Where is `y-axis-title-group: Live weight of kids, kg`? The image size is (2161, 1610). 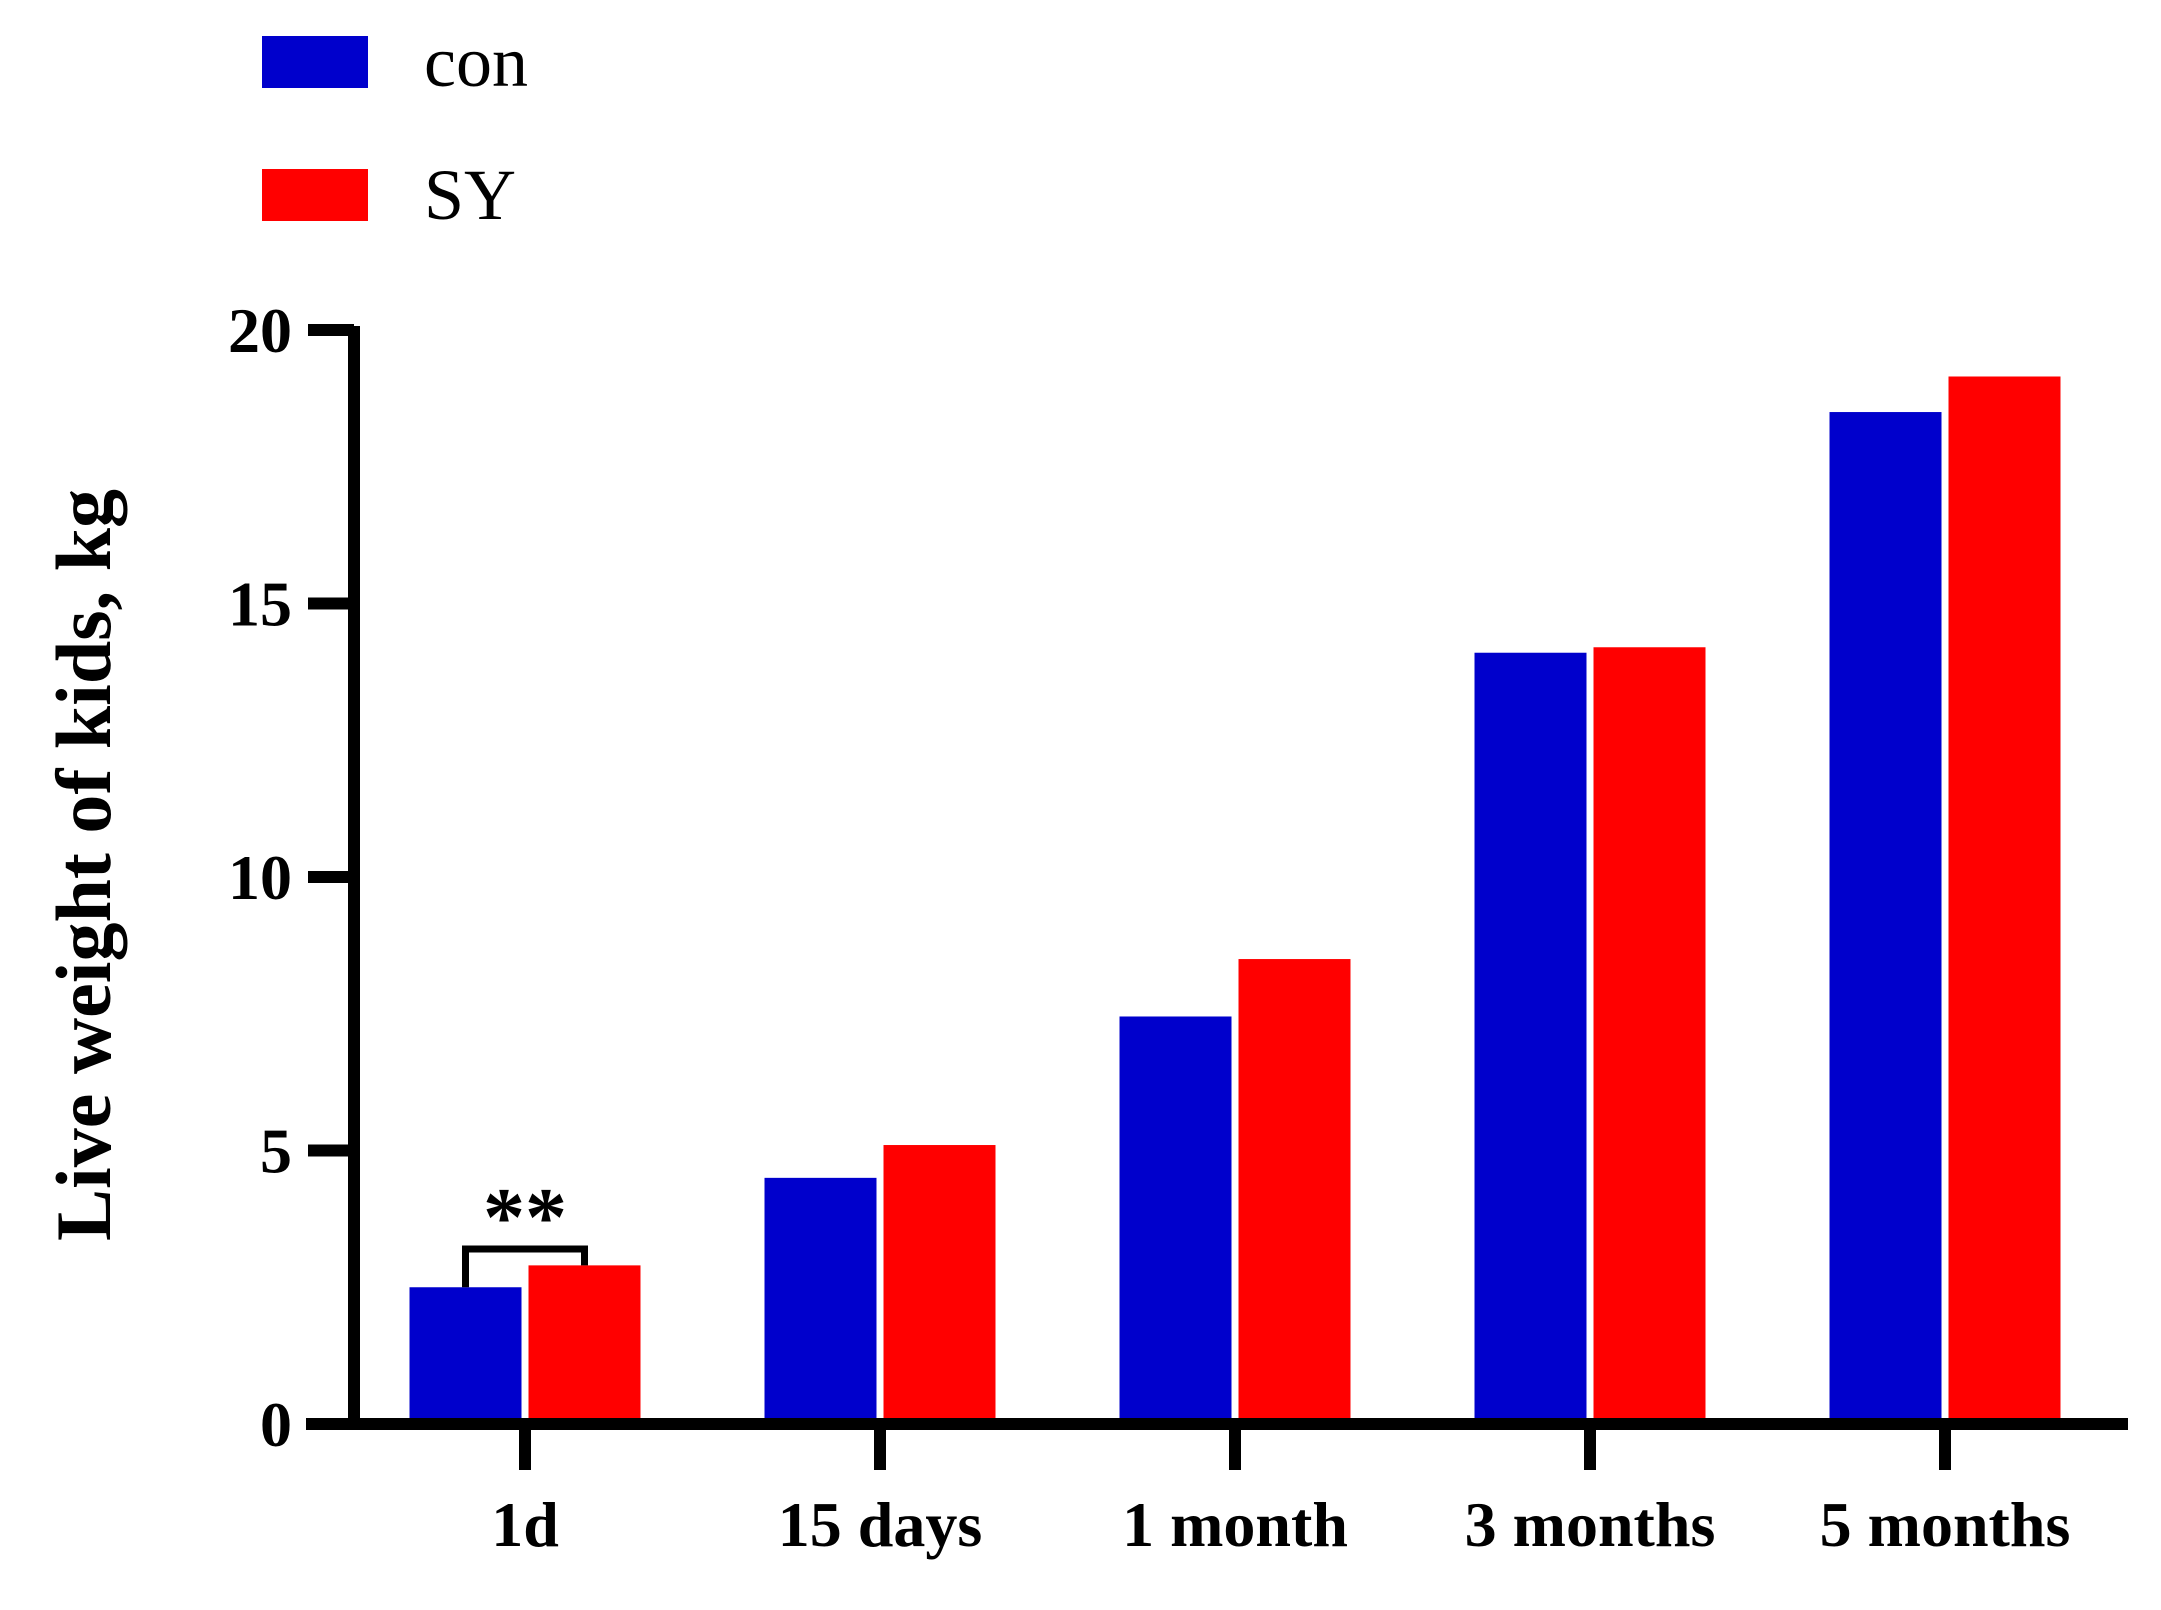
y-axis-title-group: Live weight of kids, kg is located at coordinates (83, 865).